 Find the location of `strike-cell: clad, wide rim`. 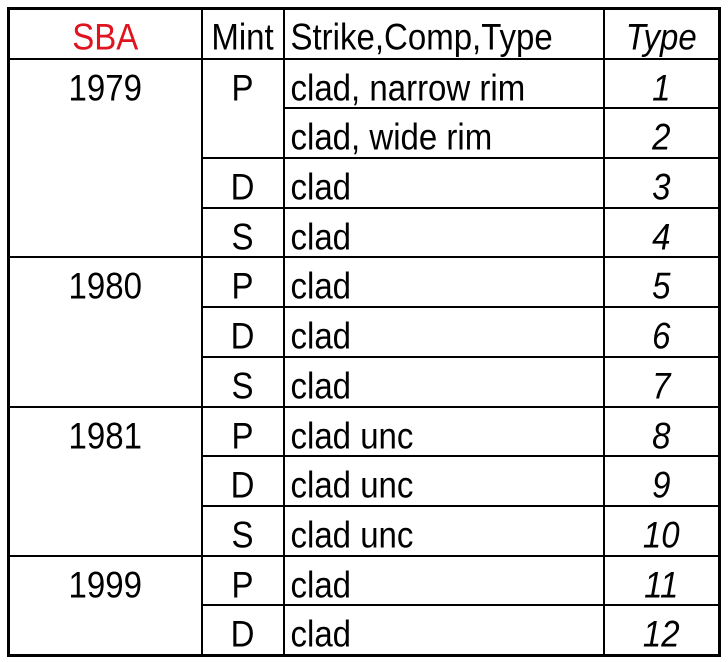

strike-cell: clad, wide rim is located at coordinates (443, 133).